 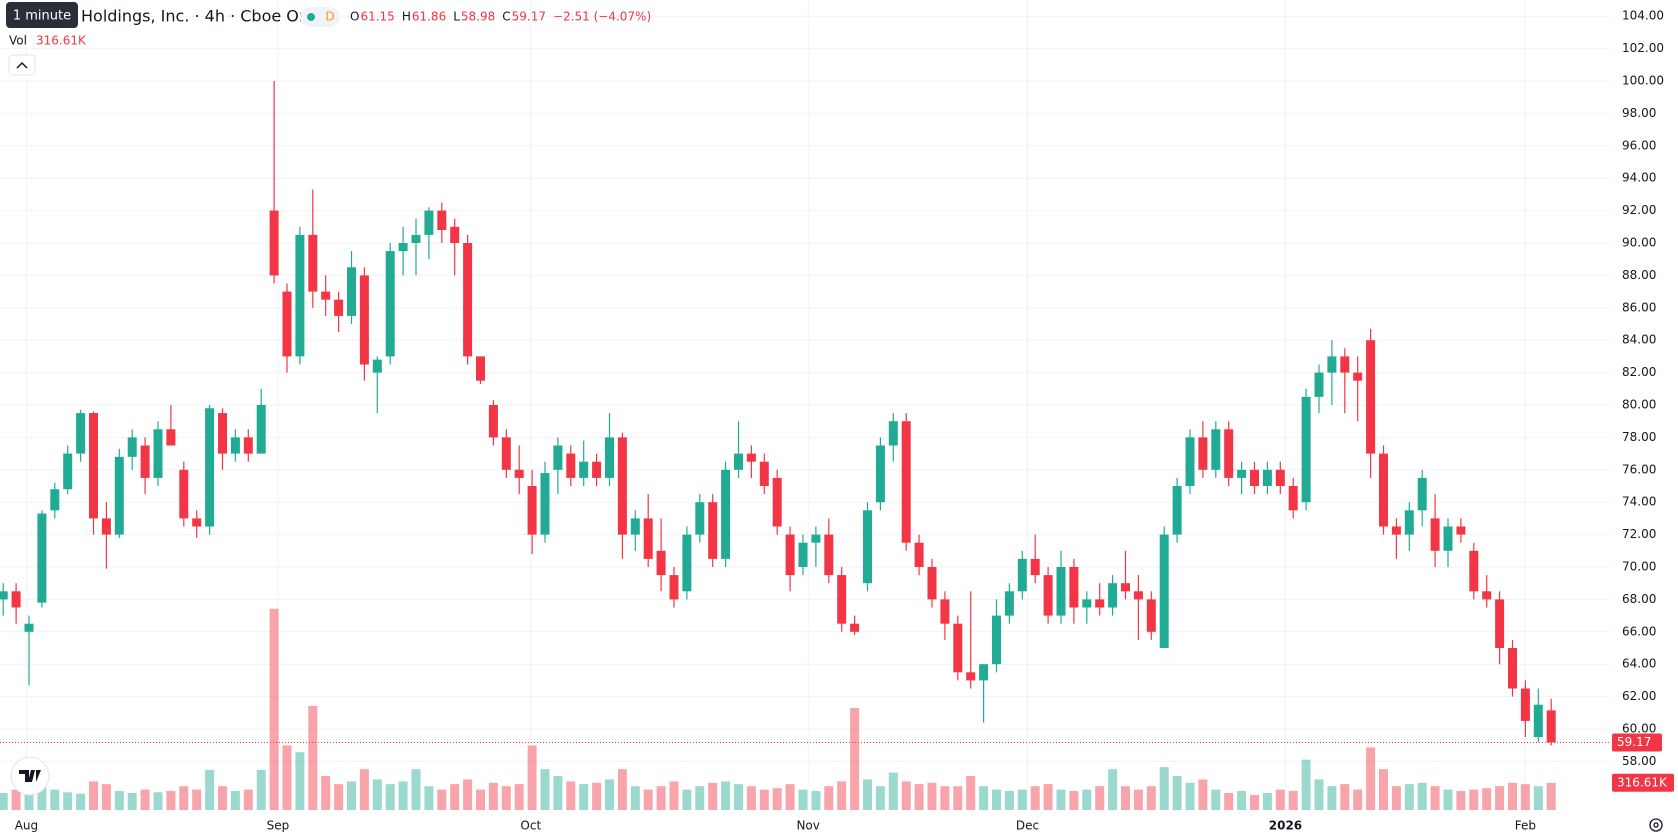 What do you see at coordinates (22, 65) in the screenshot?
I see `collapse-button` at bounding box center [22, 65].